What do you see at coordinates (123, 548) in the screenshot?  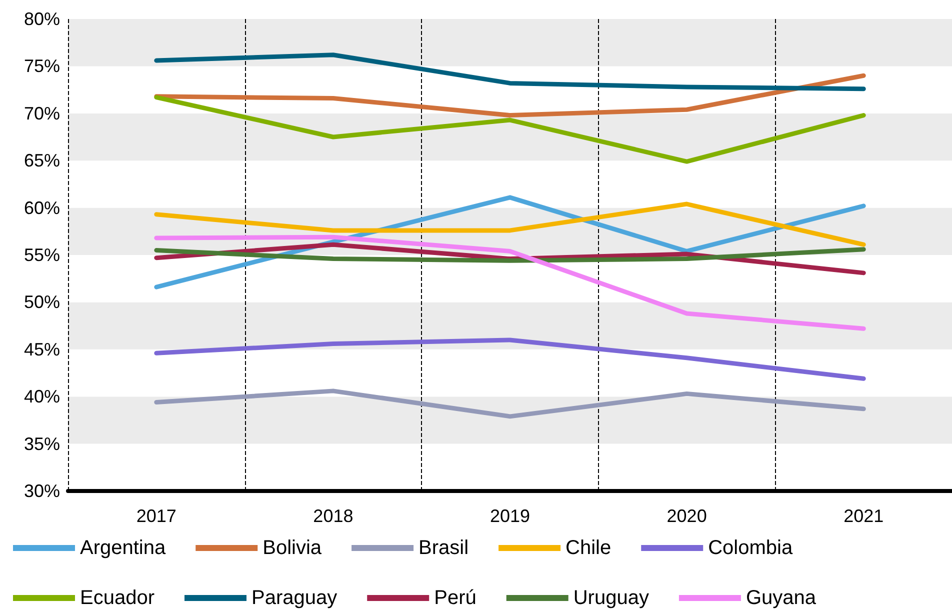 I see `legend-label: Argentina` at bounding box center [123, 548].